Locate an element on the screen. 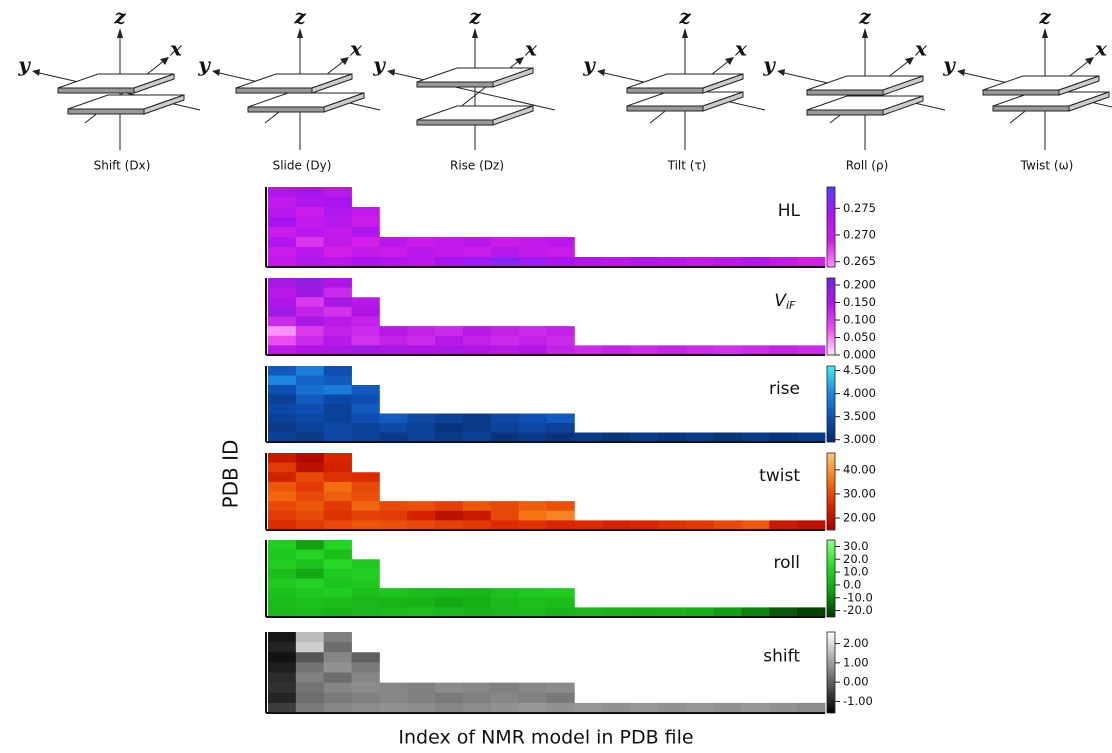 The width and height of the screenshot is (1112, 753). colorbar-tick-label: 4.500 is located at coordinates (859, 370).